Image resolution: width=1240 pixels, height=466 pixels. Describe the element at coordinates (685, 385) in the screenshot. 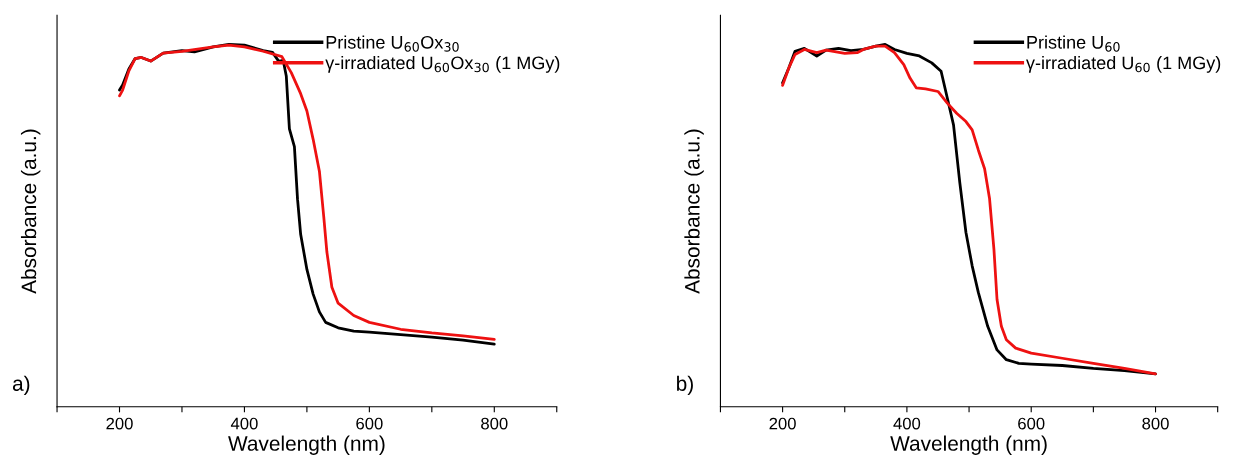

I see `text: b)` at that location.